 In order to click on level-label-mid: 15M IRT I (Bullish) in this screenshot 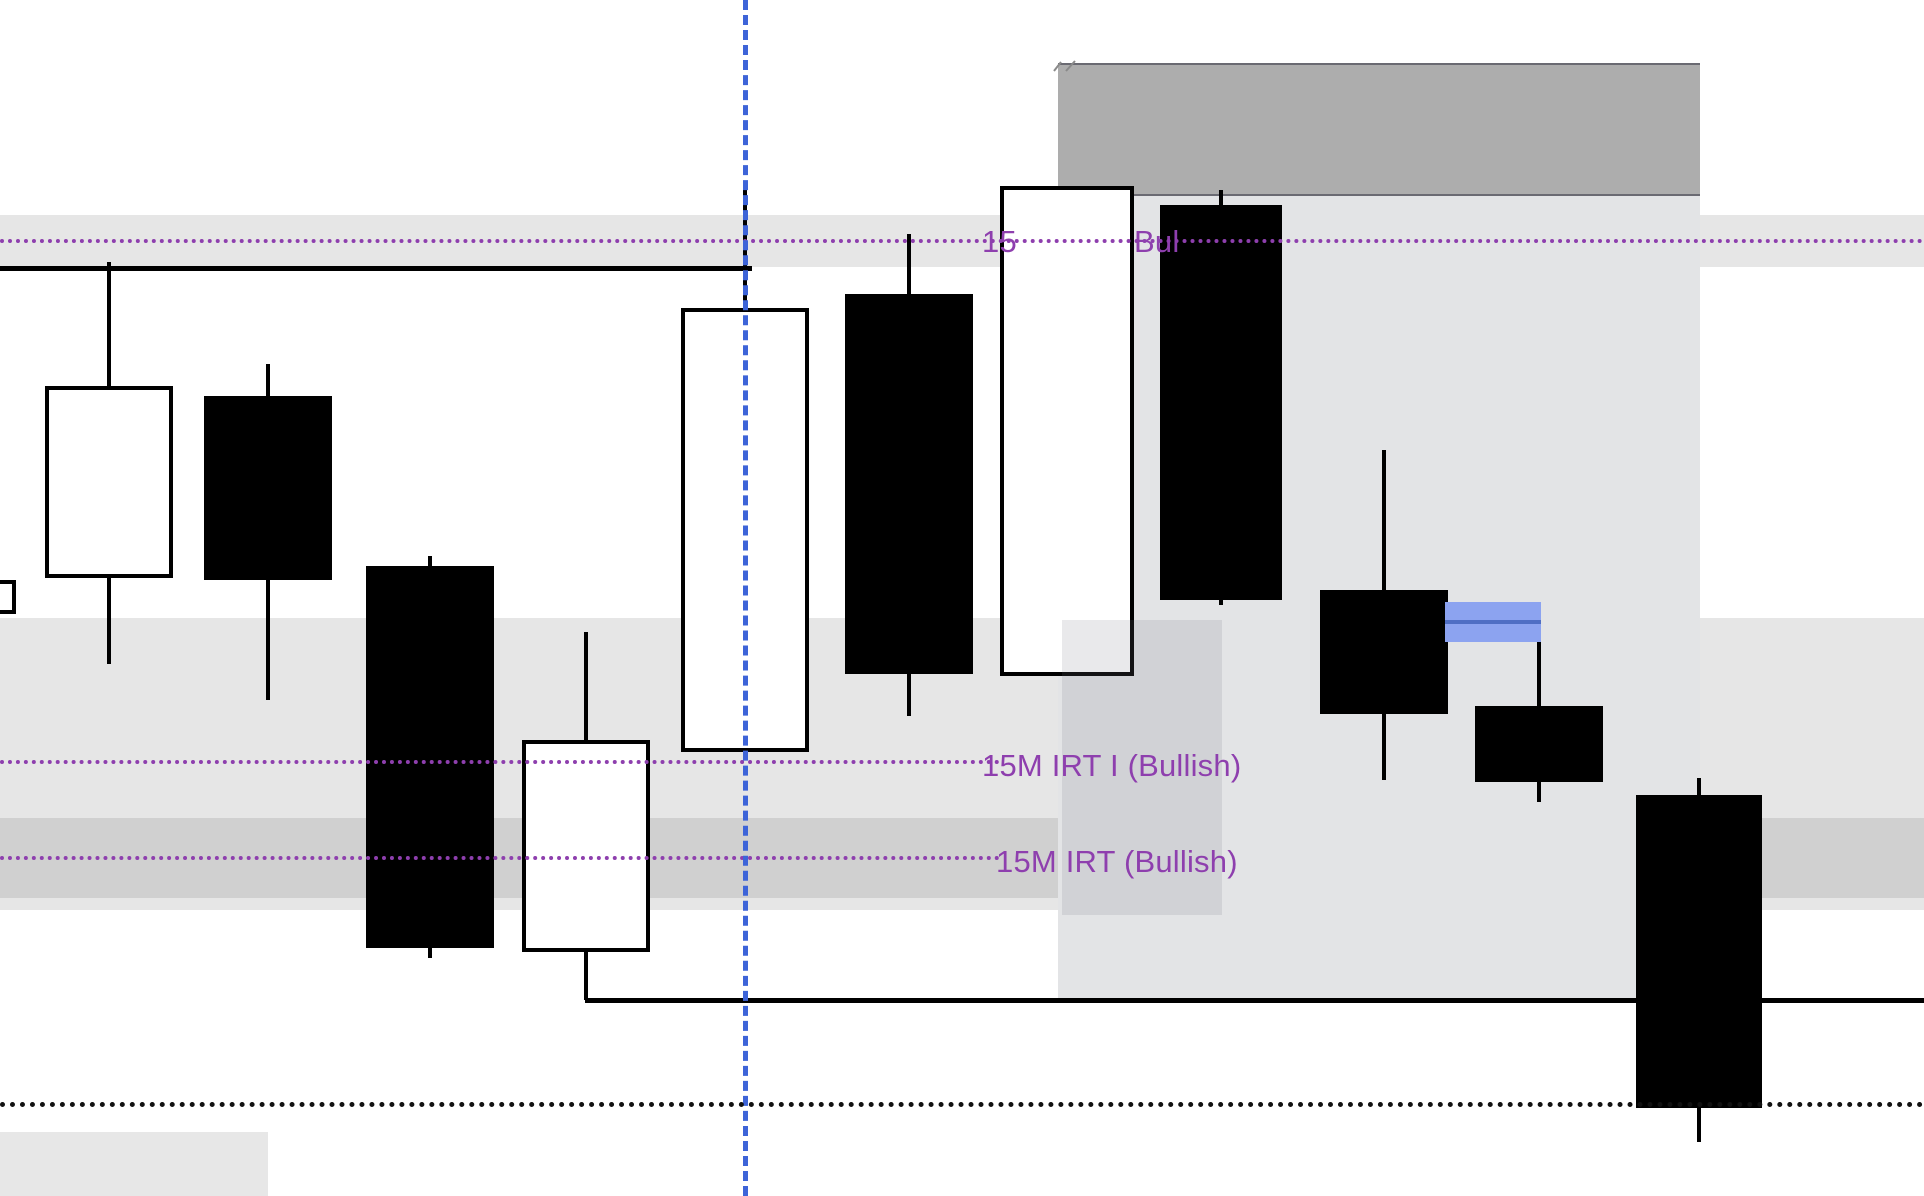, I will do `click(1112, 765)`.